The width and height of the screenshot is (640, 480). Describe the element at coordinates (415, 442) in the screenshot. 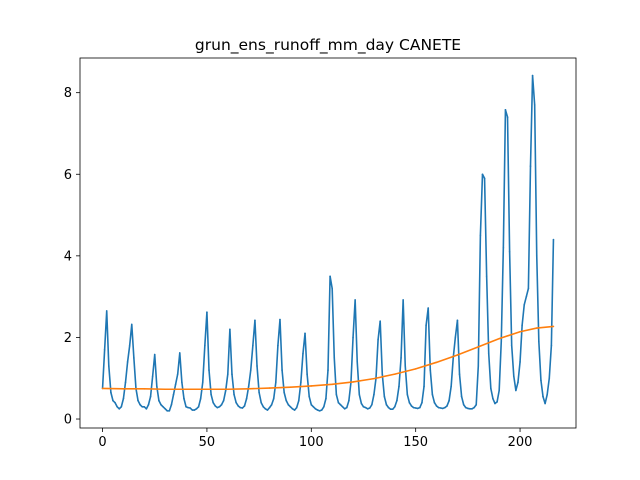

I see `x-tick-label: 150` at that location.